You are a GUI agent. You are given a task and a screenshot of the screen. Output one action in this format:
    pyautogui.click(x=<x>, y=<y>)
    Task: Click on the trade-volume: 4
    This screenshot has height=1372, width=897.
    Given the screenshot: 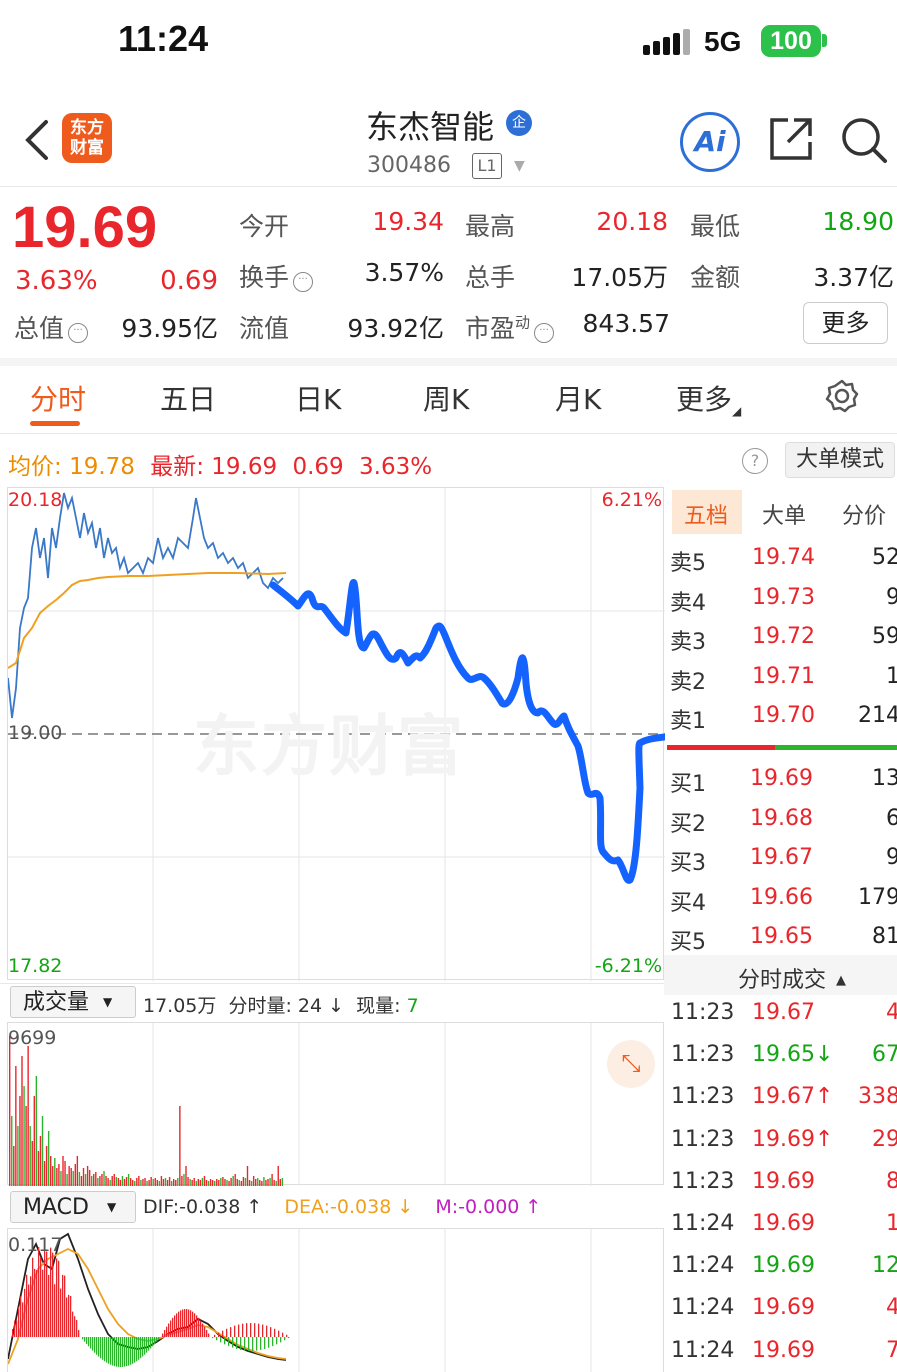 What is the action you would take?
    pyautogui.click(x=891, y=1308)
    